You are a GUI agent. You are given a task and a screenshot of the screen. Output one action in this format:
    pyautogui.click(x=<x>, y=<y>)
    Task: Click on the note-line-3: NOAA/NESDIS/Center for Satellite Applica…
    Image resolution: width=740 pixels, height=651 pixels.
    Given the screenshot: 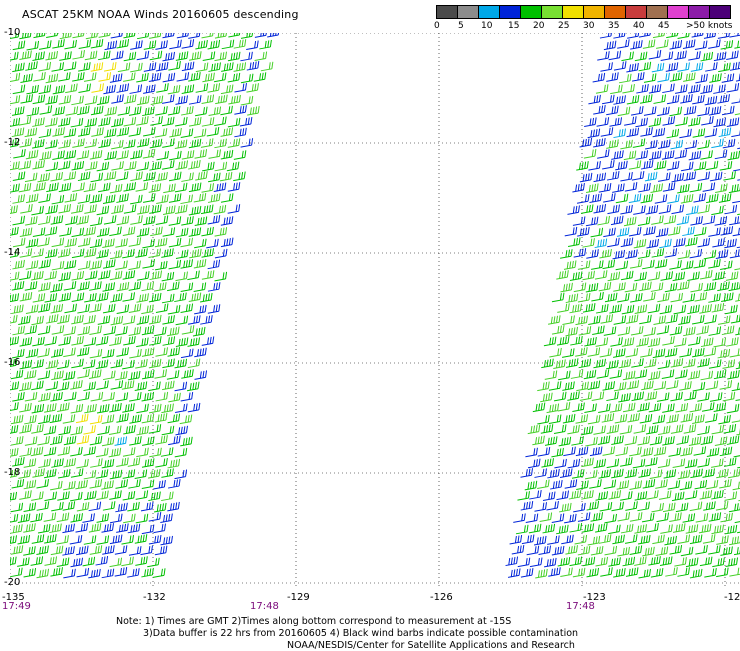 What is the action you would take?
    pyautogui.click(x=431, y=645)
    